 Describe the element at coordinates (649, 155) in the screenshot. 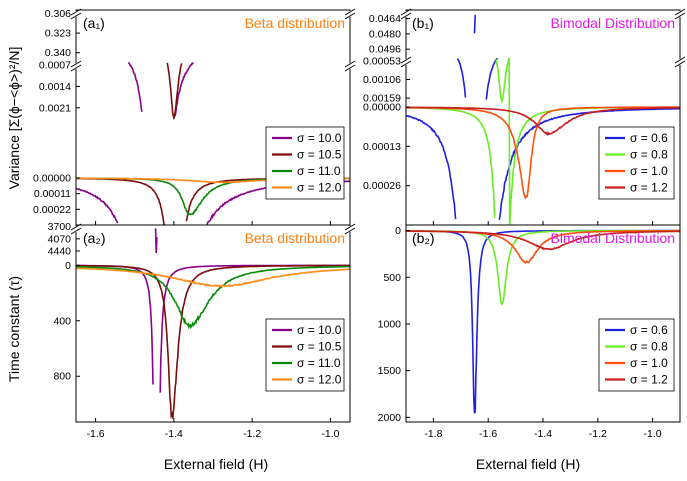

I see `legend-label-b1: σ = 0.8` at that location.